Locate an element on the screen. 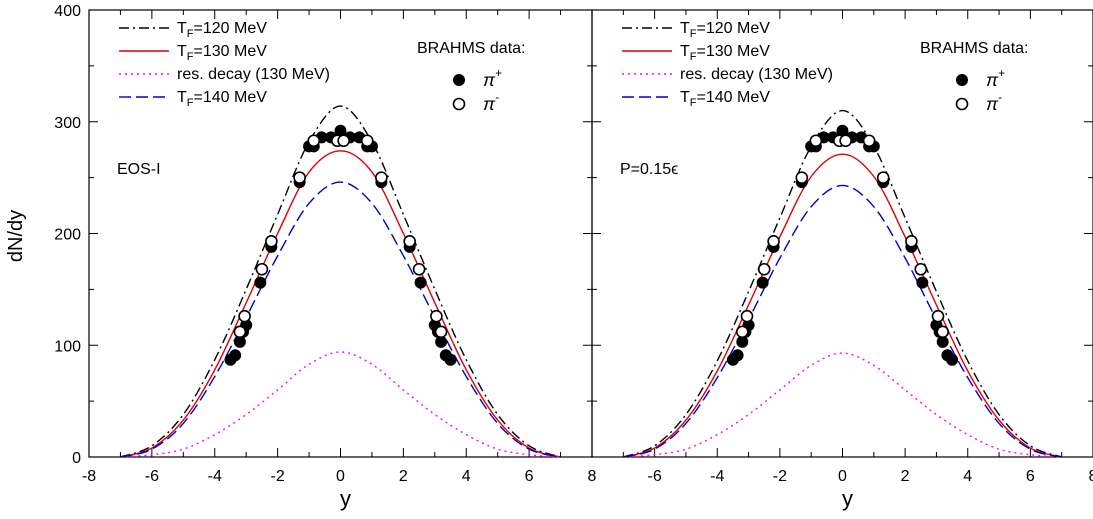 The width and height of the screenshot is (1093, 519). panel-label: P=0.15ϵ is located at coordinates (649, 169).